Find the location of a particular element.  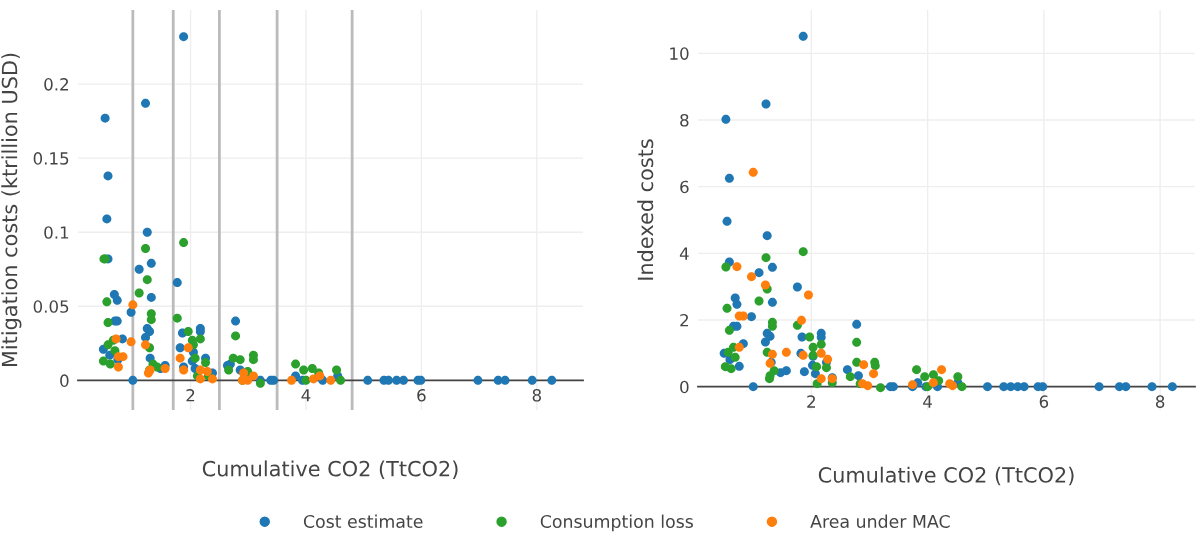

legend-label: Cost estimate is located at coordinates (363, 521).